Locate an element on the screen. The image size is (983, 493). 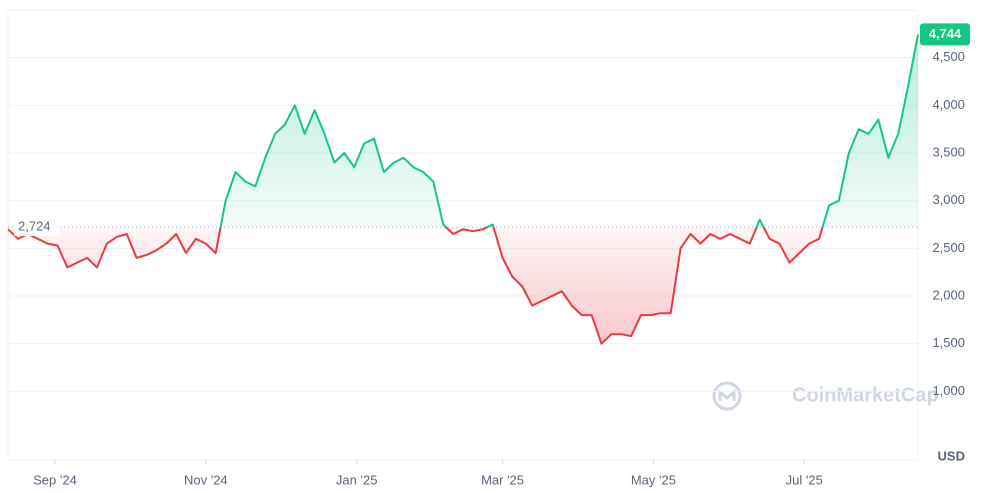
currency-label: USD is located at coordinates (951, 455).